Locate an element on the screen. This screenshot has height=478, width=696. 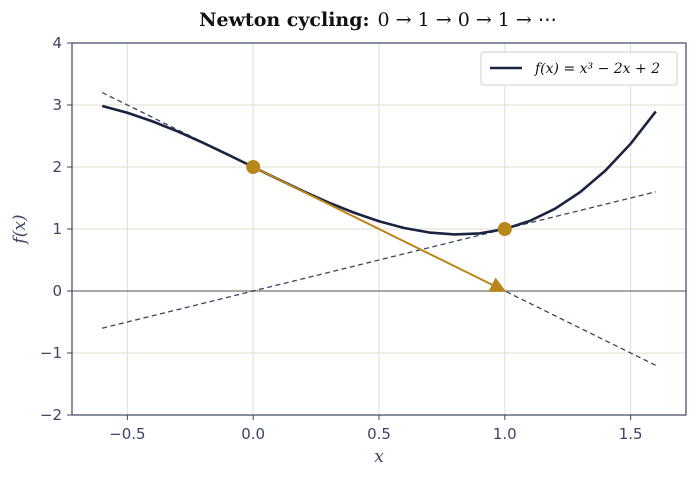
y-axis-label: f(x) is located at coordinates (20, 229).